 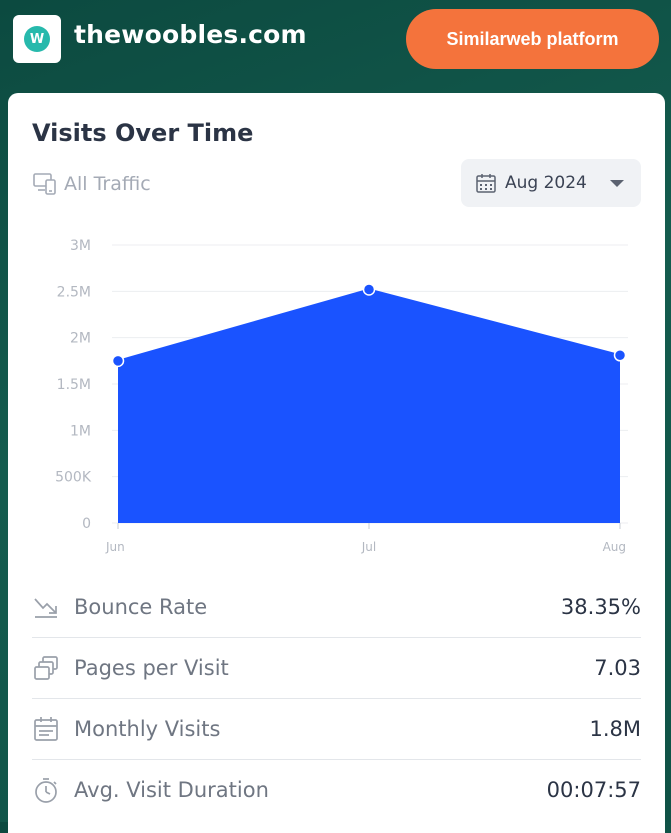 I want to click on x-tick-label: Aug, so click(x=614, y=547).